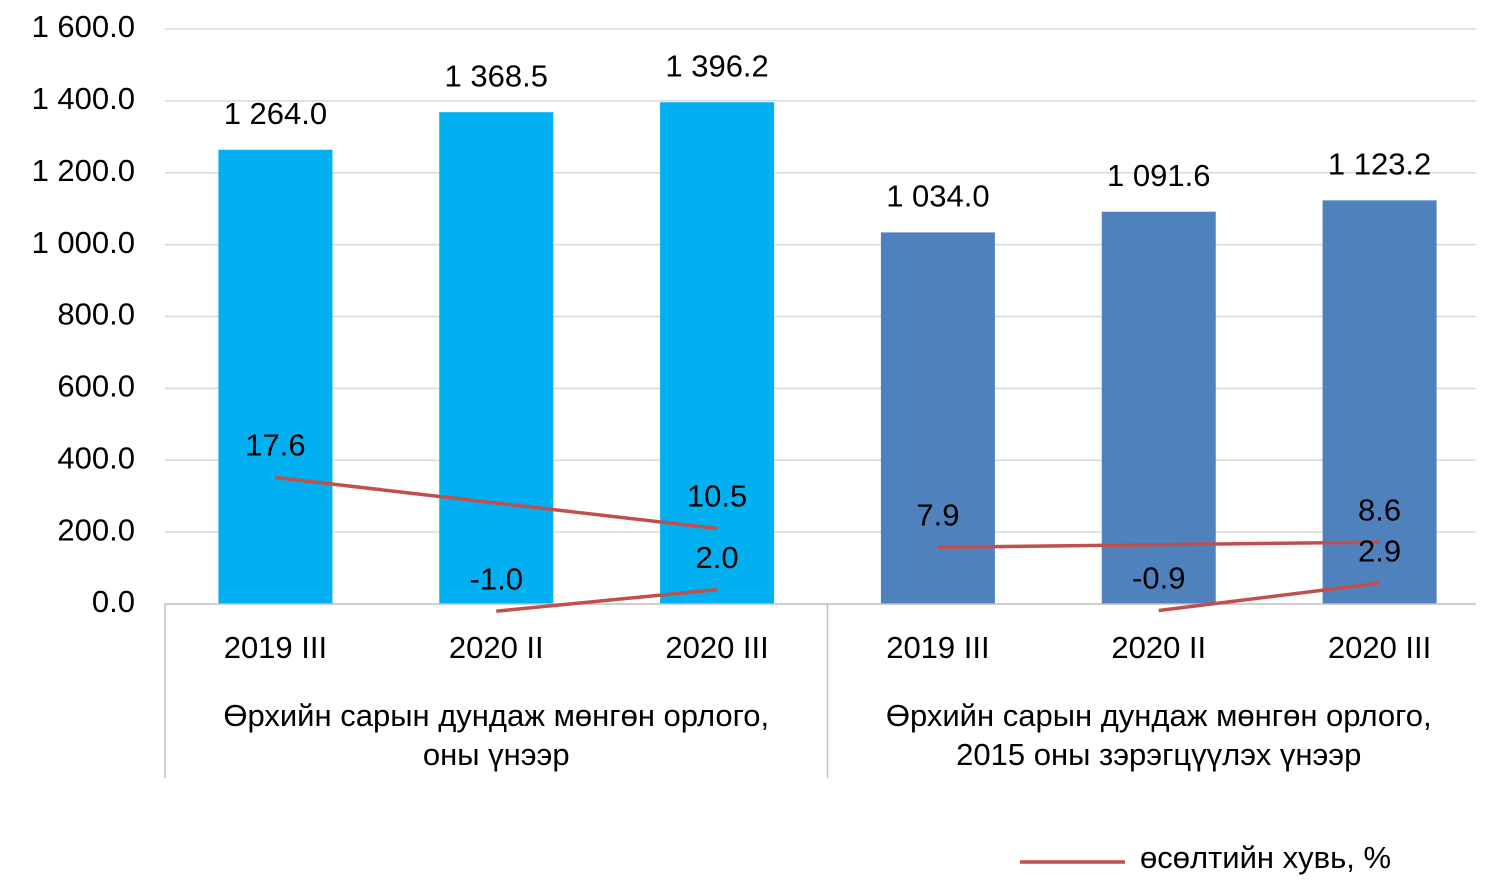  Describe the element at coordinates (716, 65) in the screenshot. I see `bar-value-label: 1 396.2` at that location.